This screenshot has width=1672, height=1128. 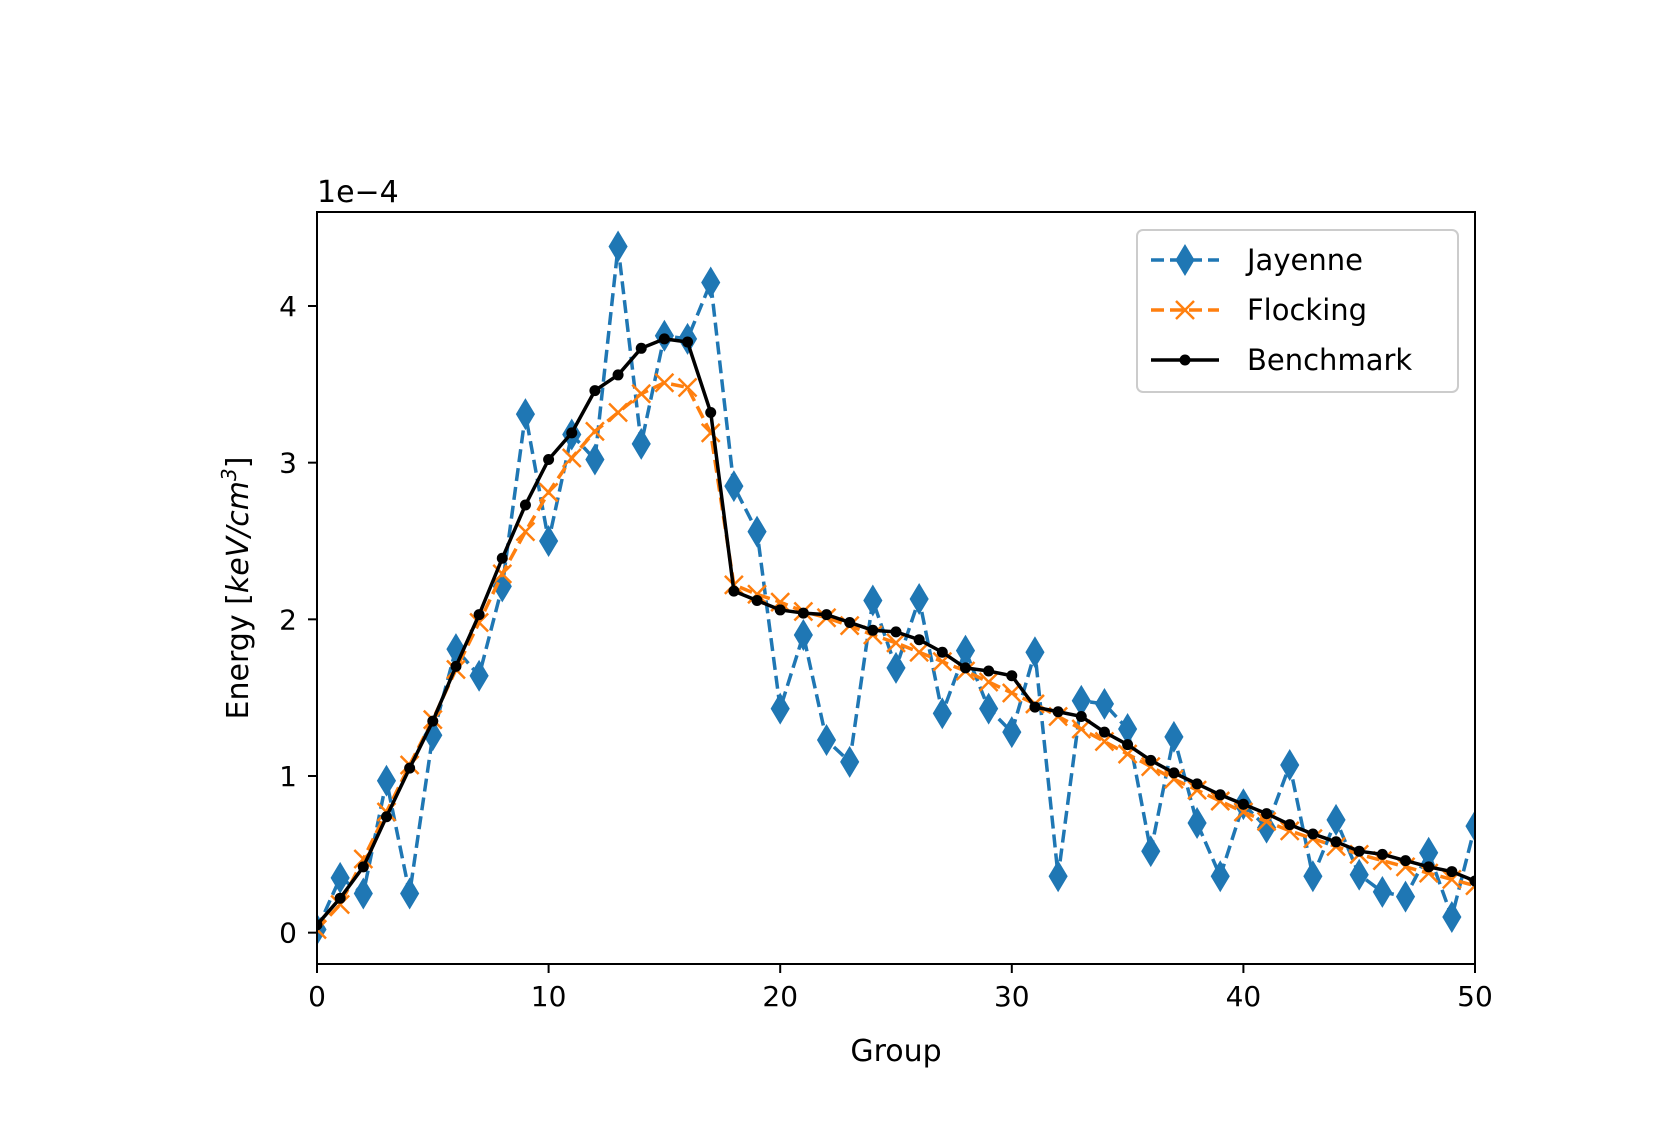 What do you see at coordinates (229, 474) in the screenshot?
I see `y-label-exponent: 3` at bounding box center [229, 474].